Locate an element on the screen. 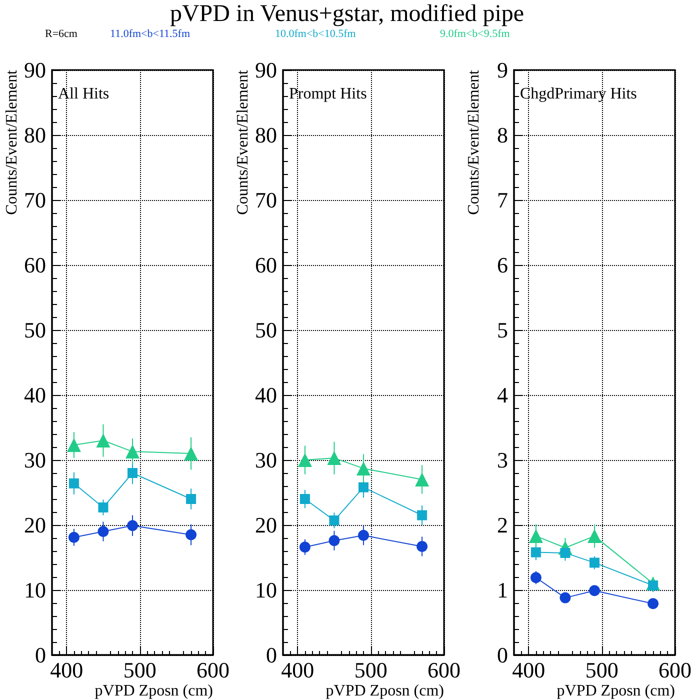 The width and height of the screenshot is (694, 700). y-tick-label: 9 is located at coordinates (502, 70).